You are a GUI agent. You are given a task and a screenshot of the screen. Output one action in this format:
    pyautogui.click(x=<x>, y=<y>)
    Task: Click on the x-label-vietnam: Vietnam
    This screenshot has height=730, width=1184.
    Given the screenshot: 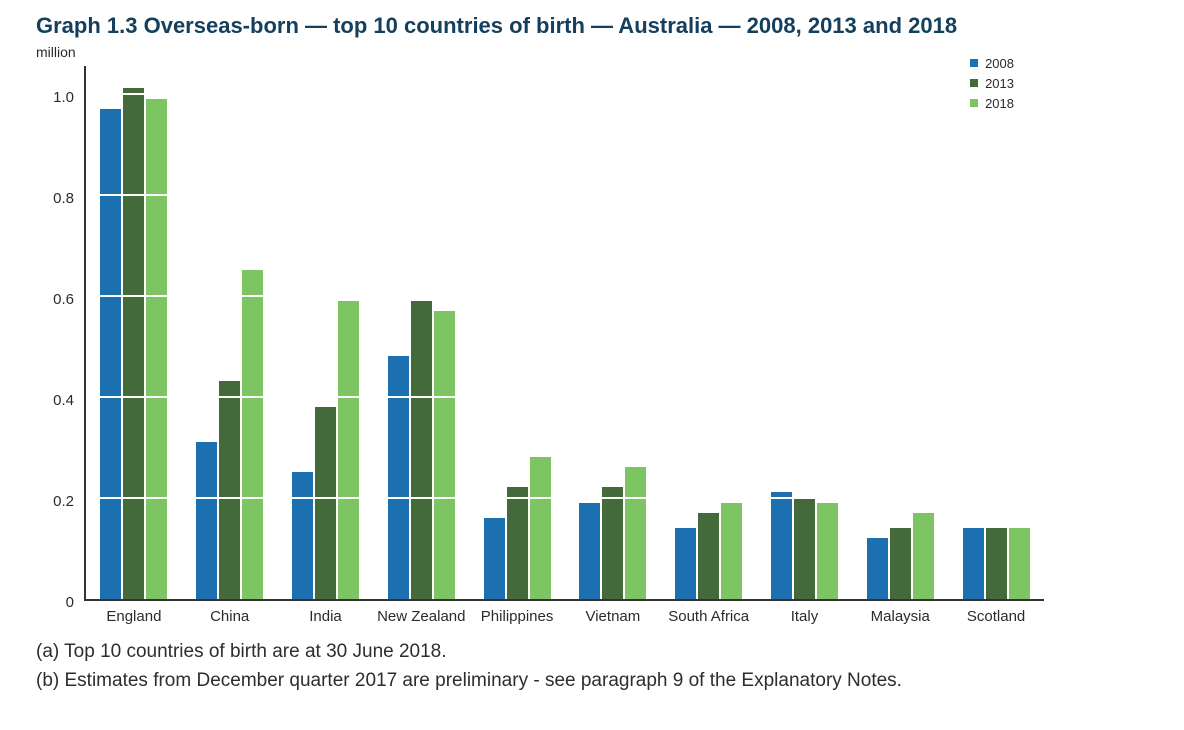 What is the action you would take?
    pyautogui.click(x=613, y=616)
    